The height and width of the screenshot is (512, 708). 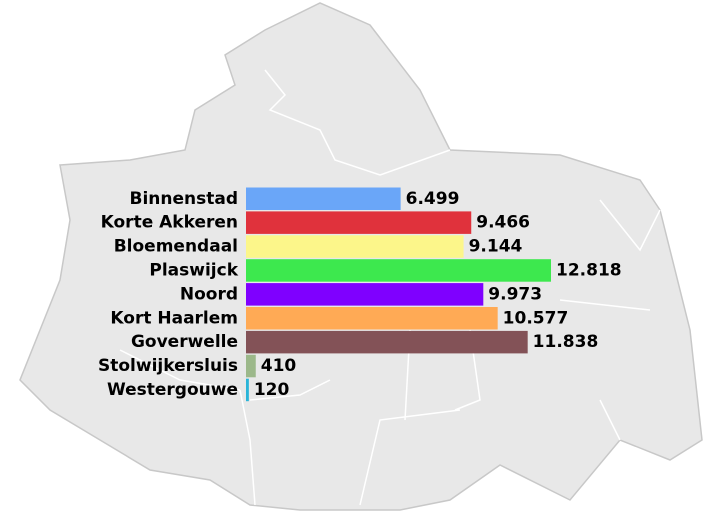 What do you see at coordinates (209, 294) in the screenshot?
I see `category-label: Noord` at bounding box center [209, 294].